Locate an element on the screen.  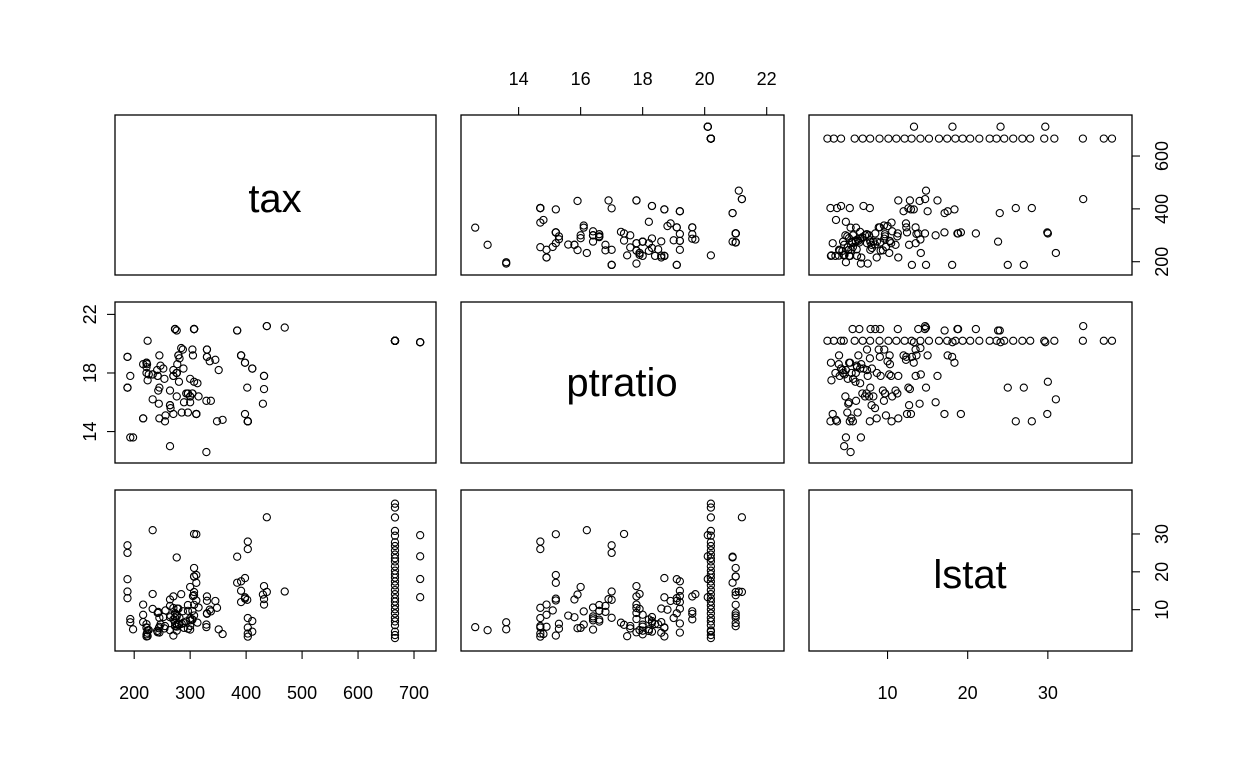
tick-label-ptratio_left-left: 18 is located at coordinates (90, 373).